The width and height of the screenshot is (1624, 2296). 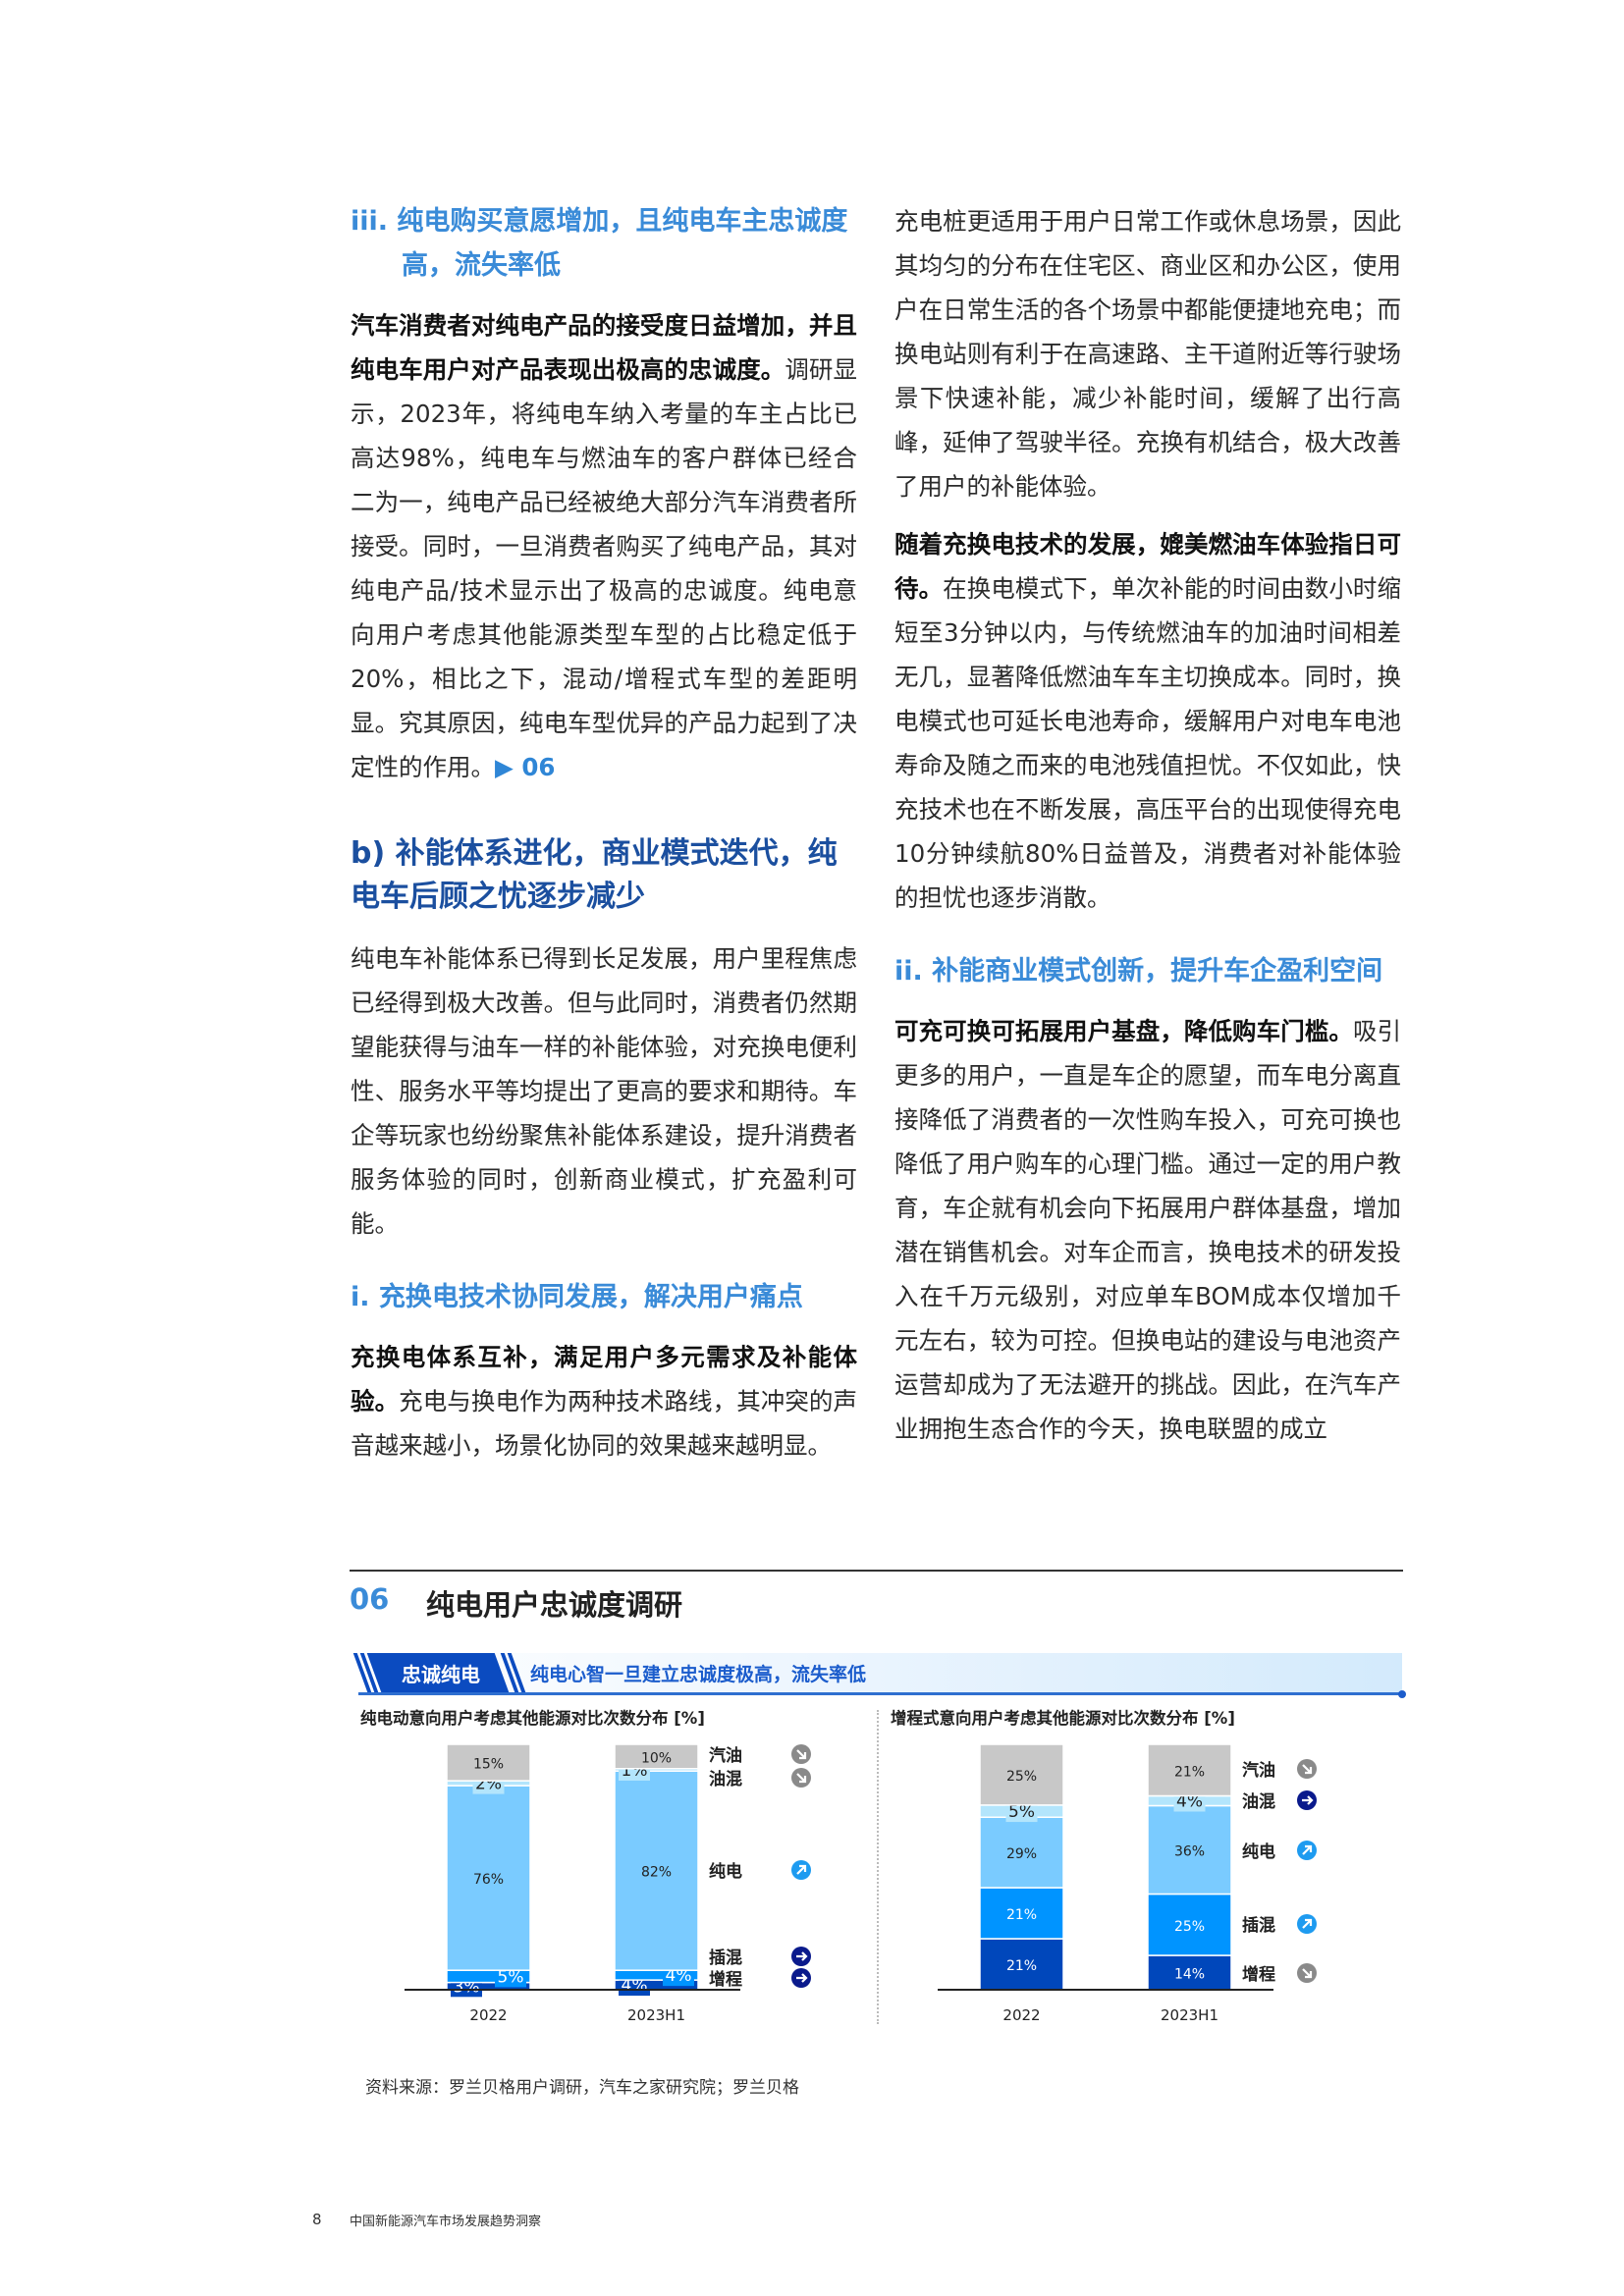 What do you see at coordinates (554, 1605) in the screenshot?
I see `figure-title: 纯电用户忠诚度调研` at bounding box center [554, 1605].